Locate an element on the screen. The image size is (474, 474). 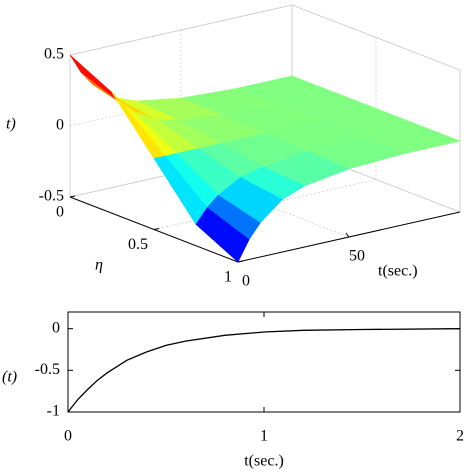
z-tick-label: 0 is located at coordinates (60, 125).